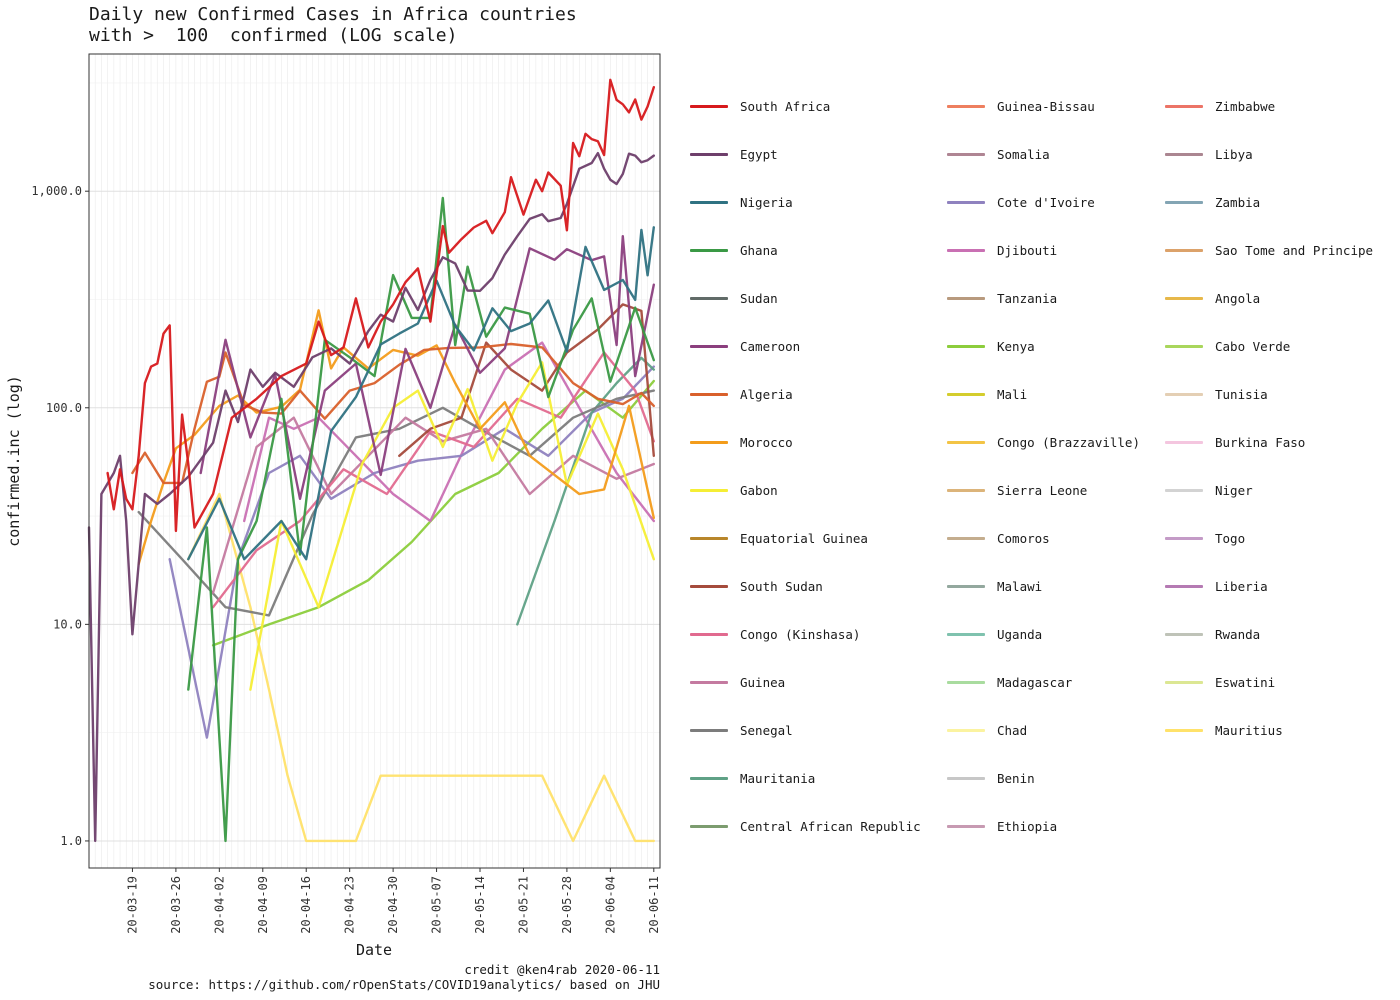  I want to click on legend-item: Kenya, so click(991, 346).